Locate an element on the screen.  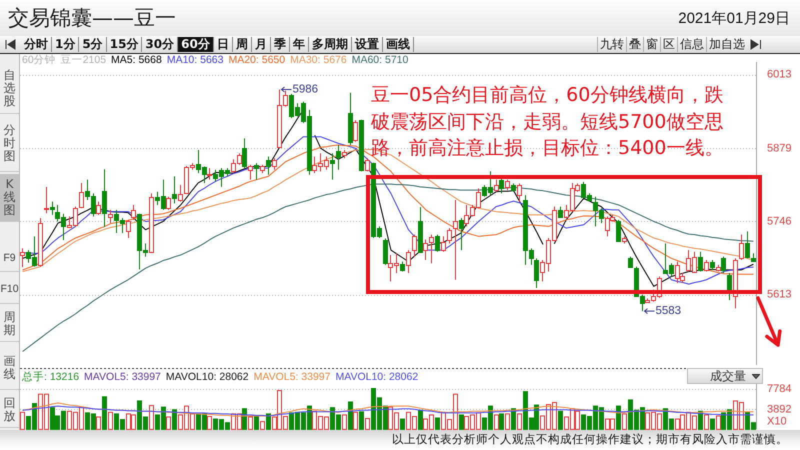
text: MAVOL10: 28062 is located at coordinates (376, 377).